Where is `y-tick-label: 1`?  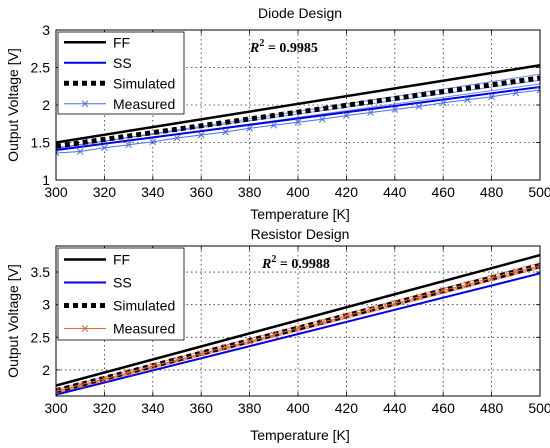 y-tick-label: 1 is located at coordinates (46, 180).